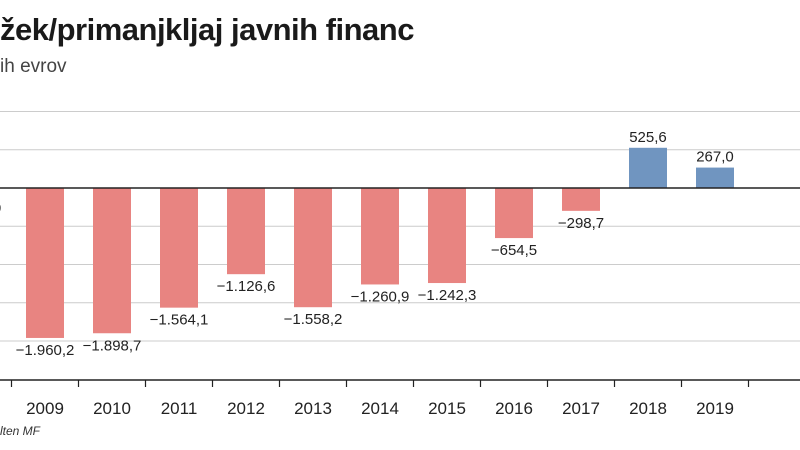 This screenshot has width=800, height=450. What do you see at coordinates (648, 167) in the screenshot?
I see `bar-2018` at bounding box center [648, 167].